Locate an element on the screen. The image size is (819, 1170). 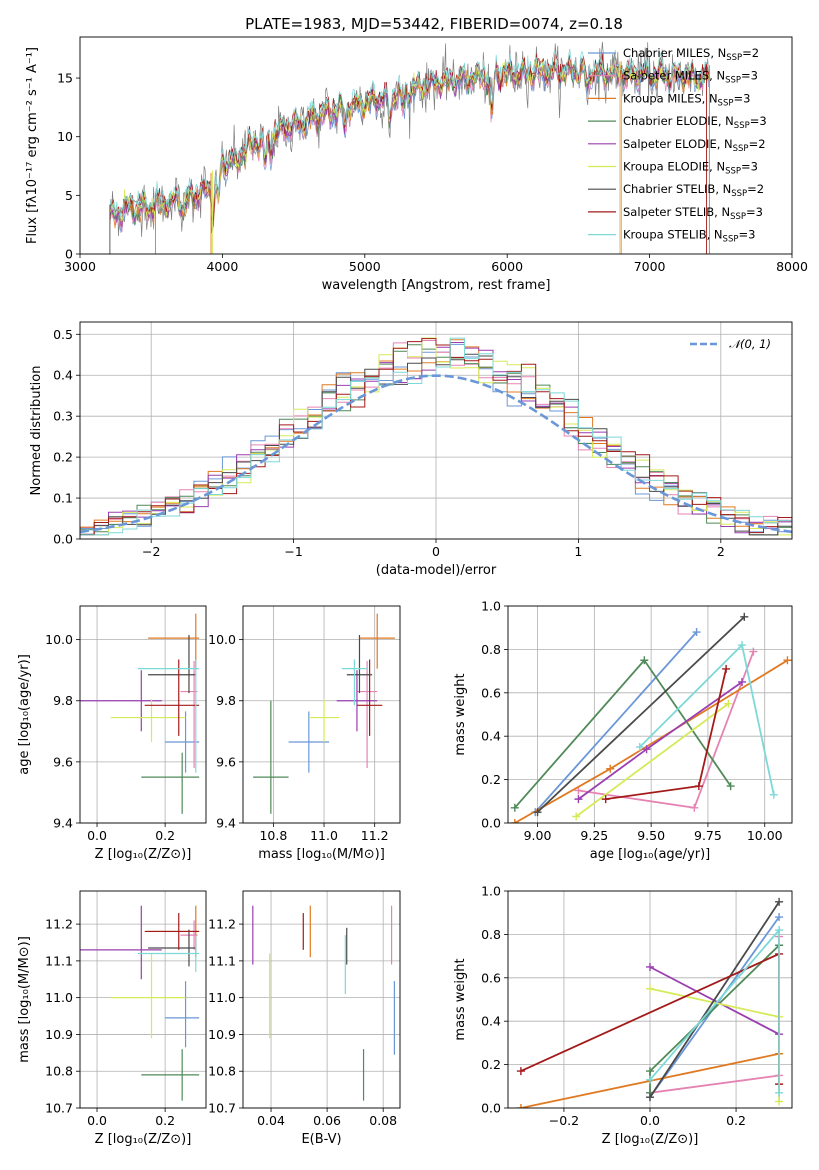
legend-sub-kroupa-miles: SSP is located at coordinates (726, 103).